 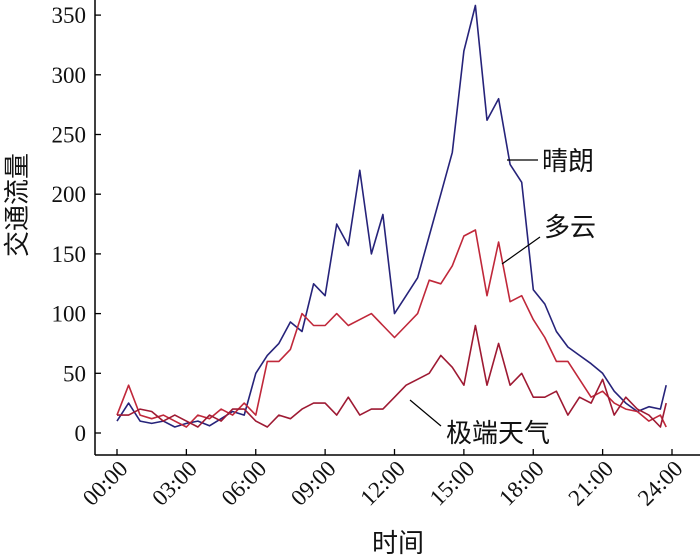 What do you see at coordinates (69, 75) in the screenshot?
I see `y-tick-label: 300` at bounding box center [69, 75].